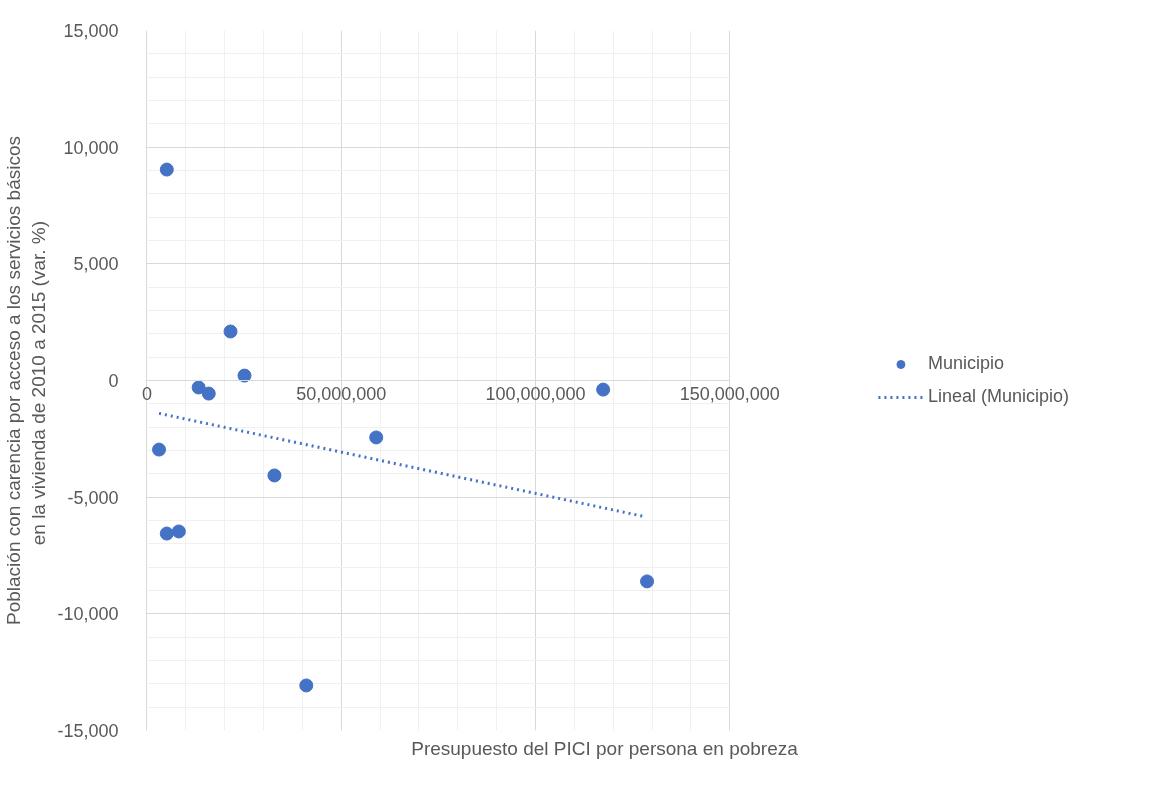 This screenshot has width=1165, height=802. I want to click on y-tick-label: -15,000, so click(88, 731).